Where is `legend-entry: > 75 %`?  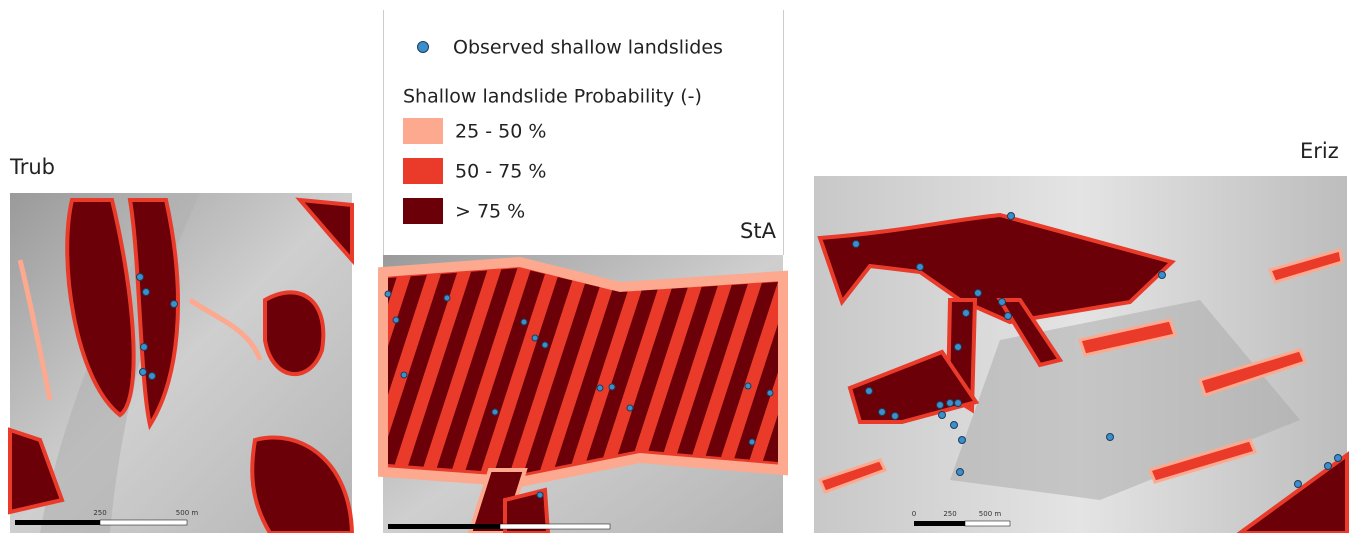
legend-entry: > 75 % is located at coordinates (490, 212).